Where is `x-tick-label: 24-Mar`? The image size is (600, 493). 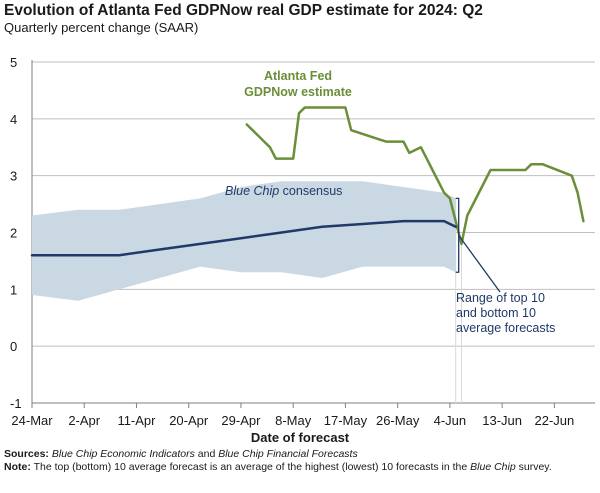
x-tick-label: 24-Mar is located at coordinates (32, 420).